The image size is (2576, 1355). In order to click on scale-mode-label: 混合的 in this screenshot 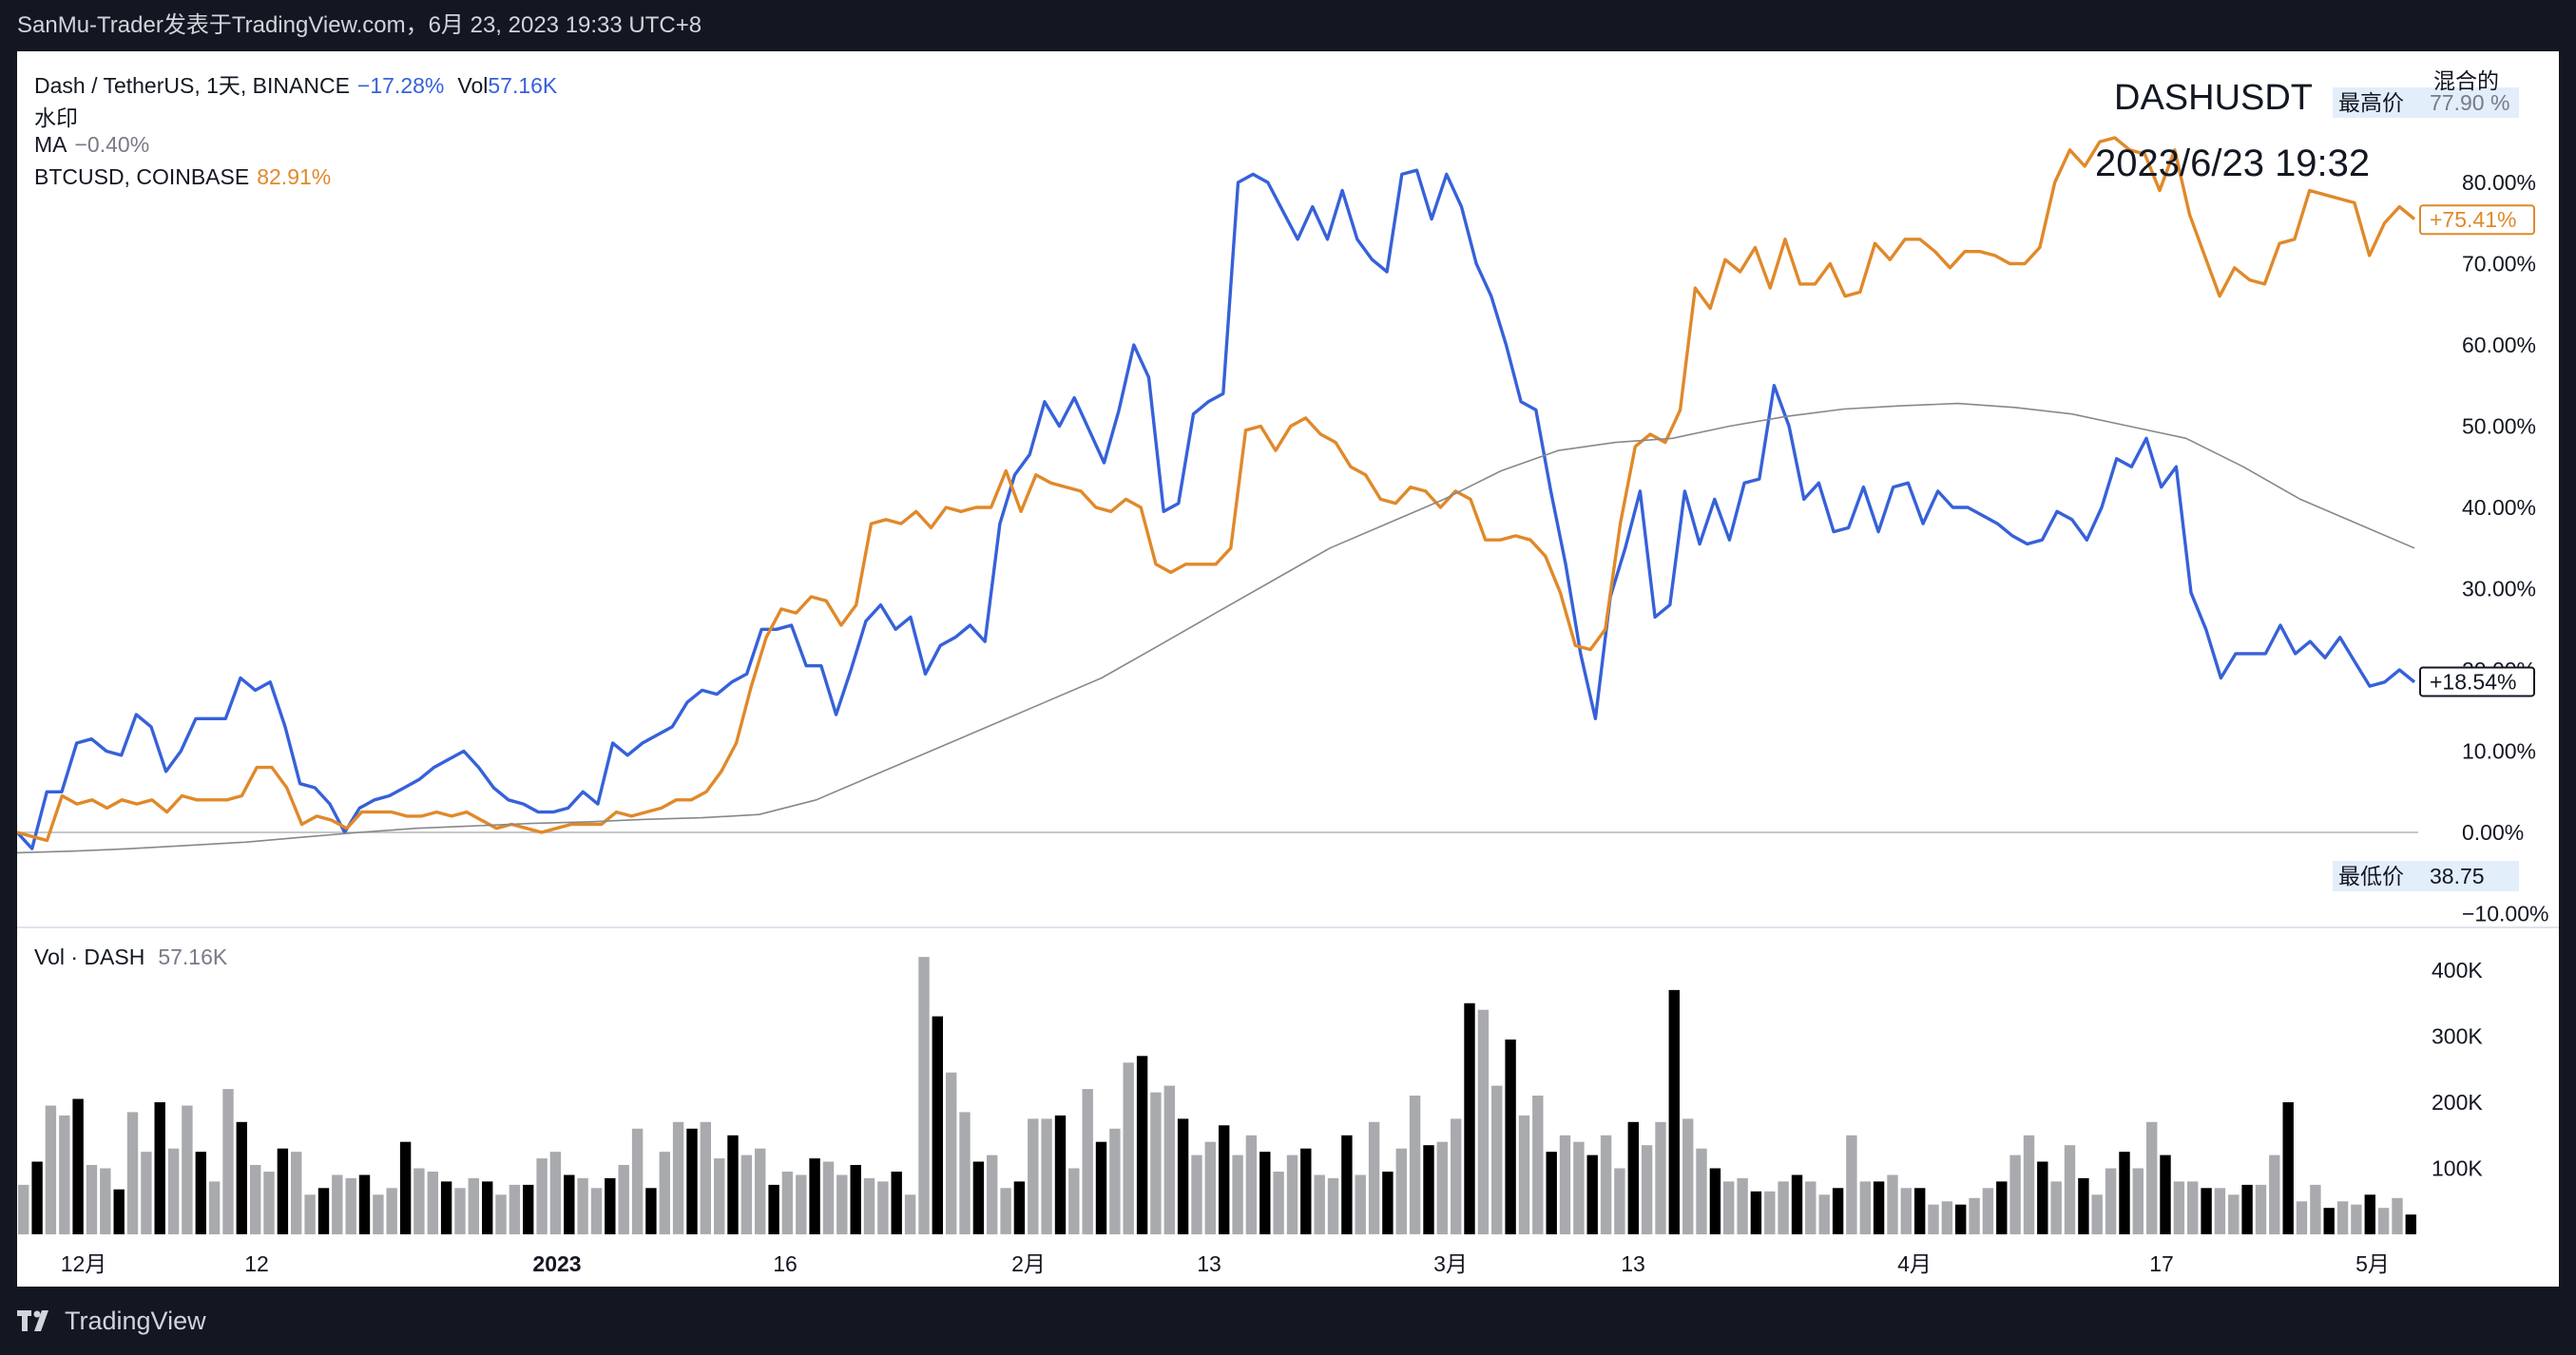, I will do `click(2466, 80)`.